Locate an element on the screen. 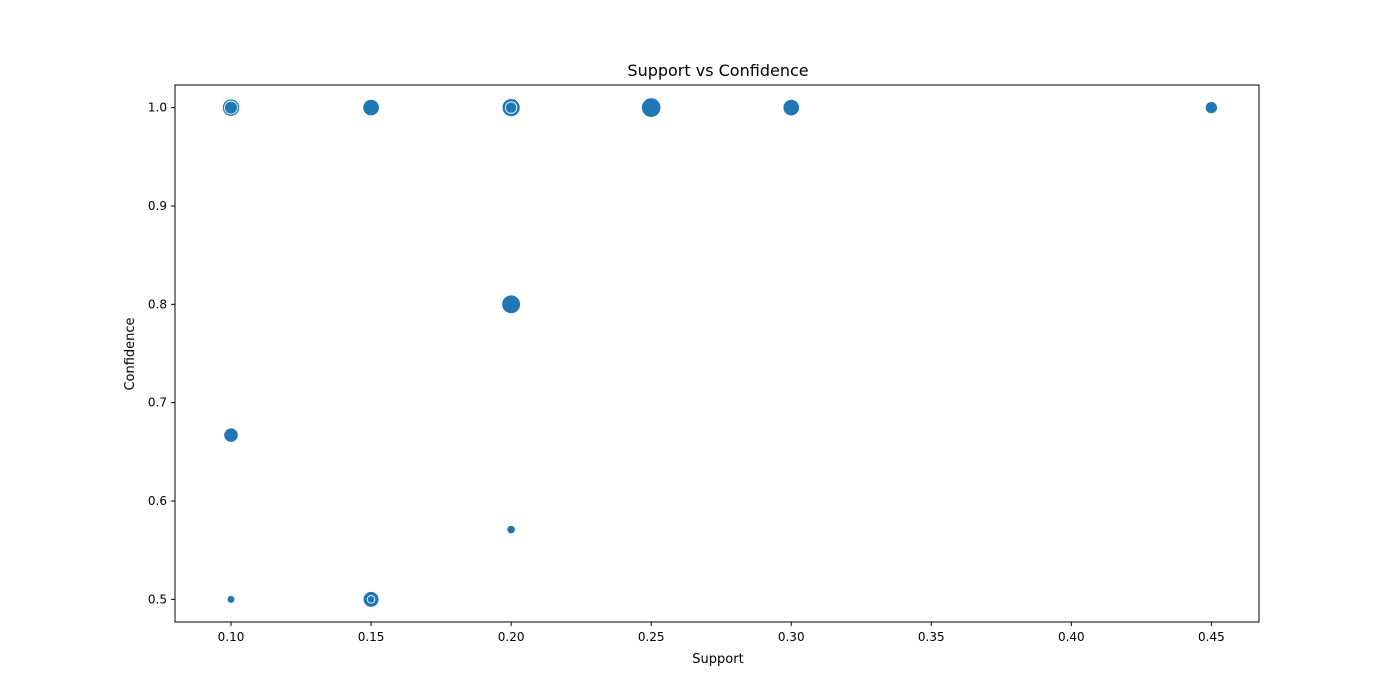 This screenshot has height=700, width=1400. y-tick-label: 1.0 is located at coordinates (157, 108).